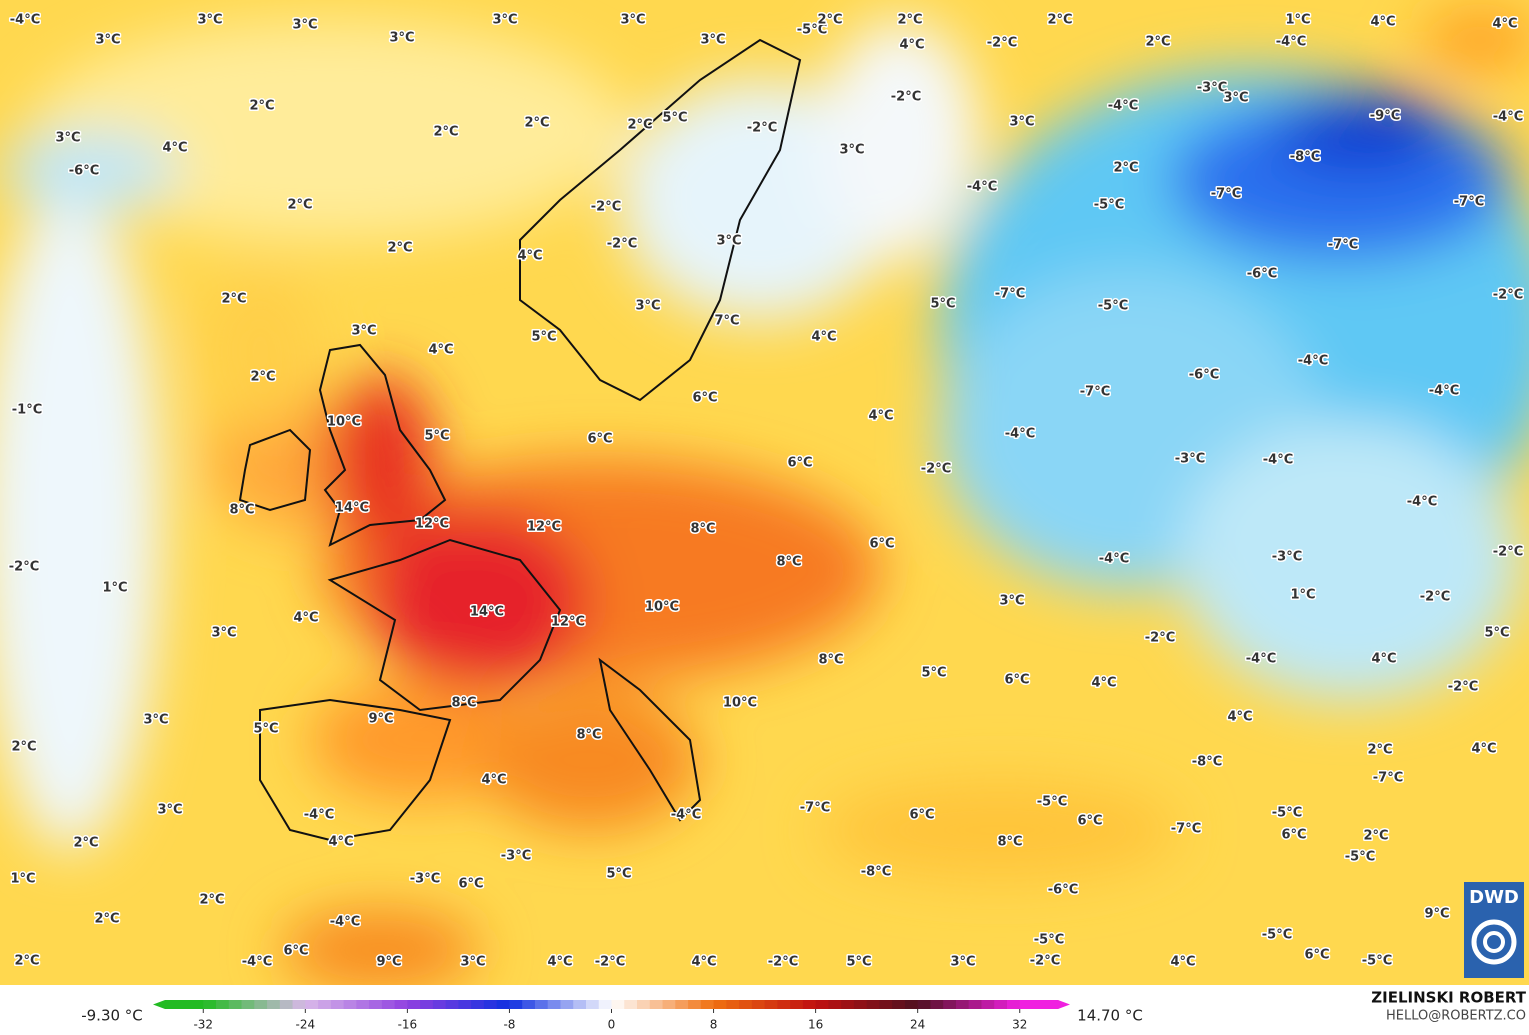  What do you see at coordinates (612, 1025) in the screenshot?
I see `colorbar-tick-label: 0` at bounding box center [612, 1025].